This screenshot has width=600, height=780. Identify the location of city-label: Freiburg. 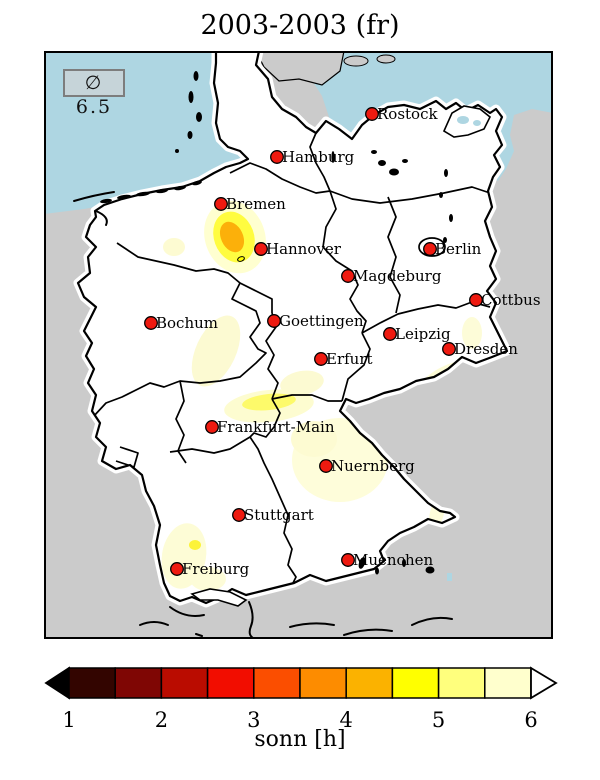
(216, 569).